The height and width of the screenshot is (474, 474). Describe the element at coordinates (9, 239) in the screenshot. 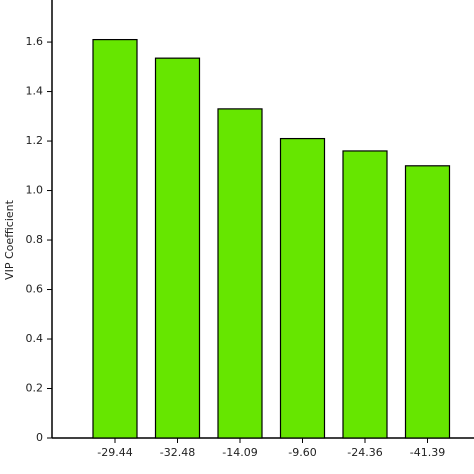

I see `y-axis-label: VIP Coefficient` at that location.